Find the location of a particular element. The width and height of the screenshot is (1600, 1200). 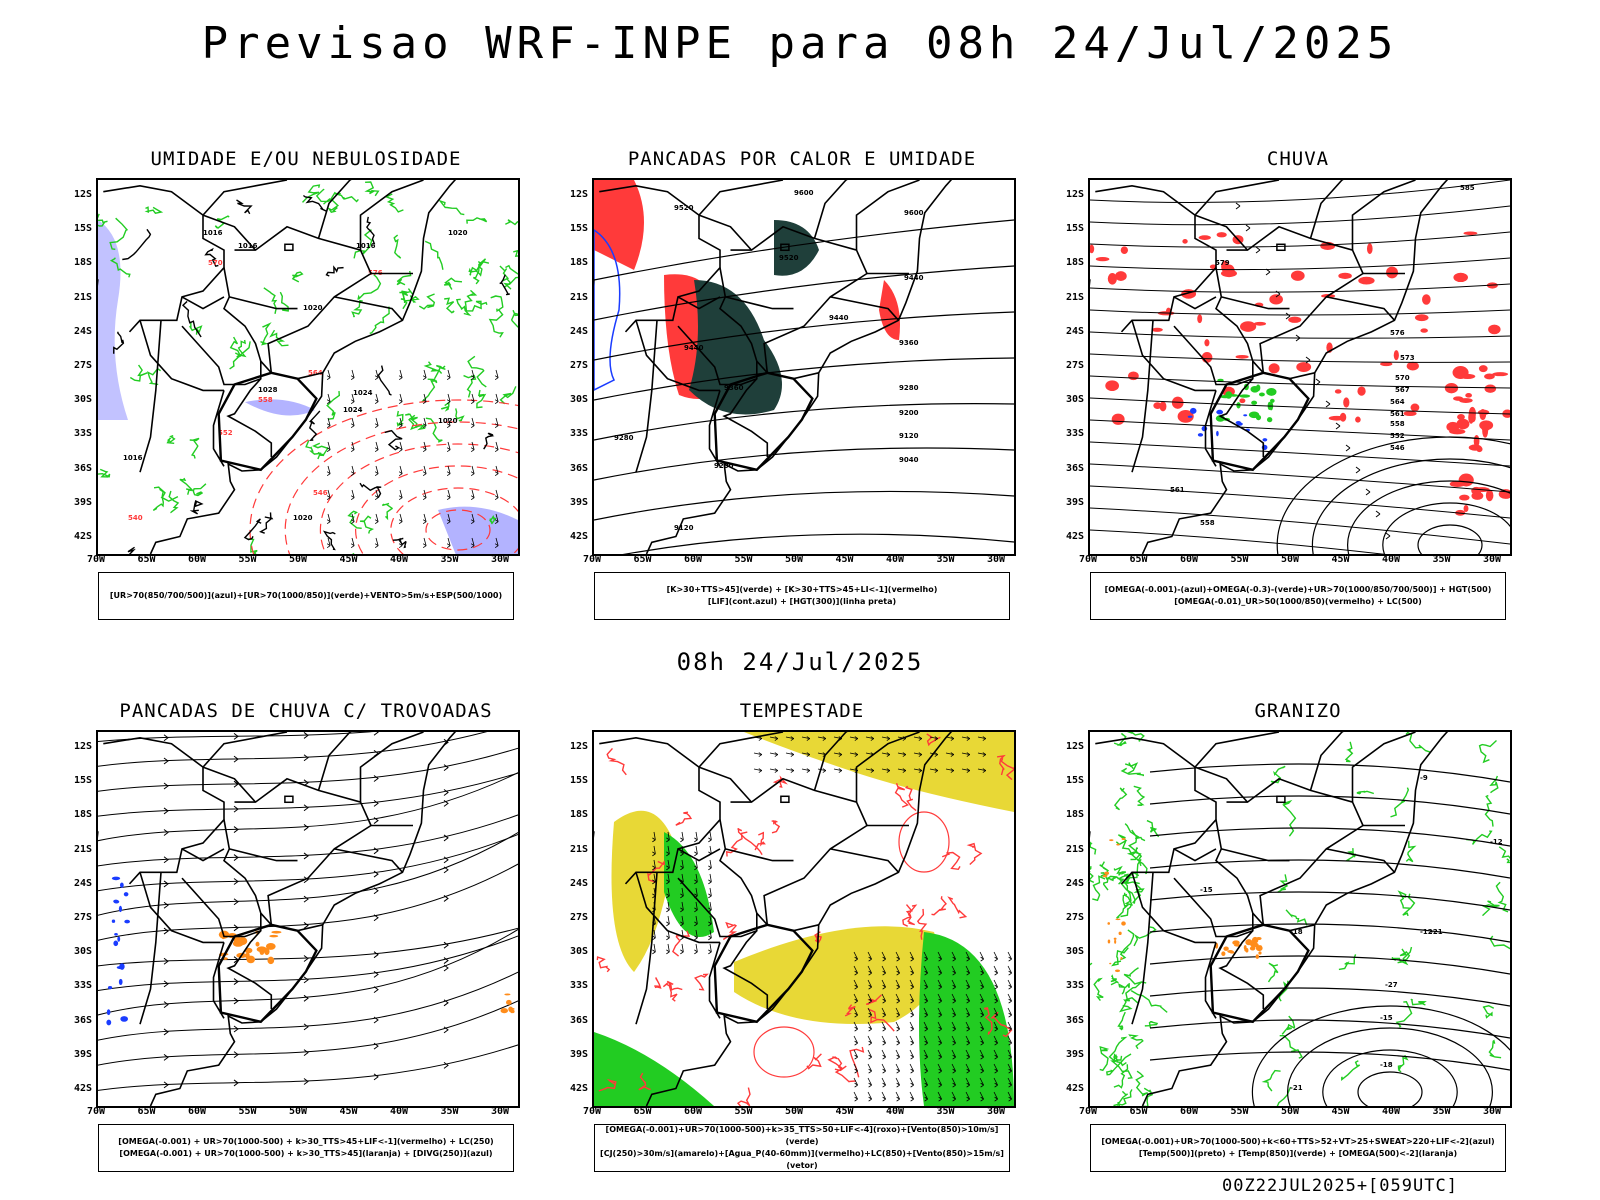

contour-label: 564 is located at coordinates (1397, 402).